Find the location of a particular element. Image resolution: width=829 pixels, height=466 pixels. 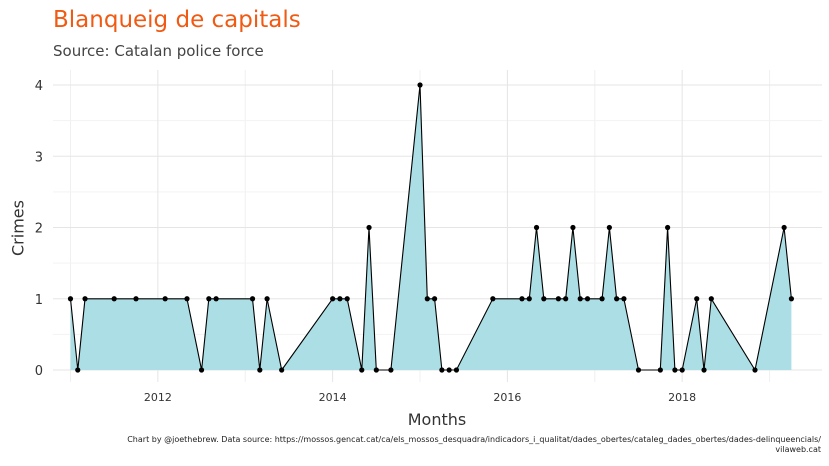

y-axis-label: Crimes is located at coordinates (18, 228).